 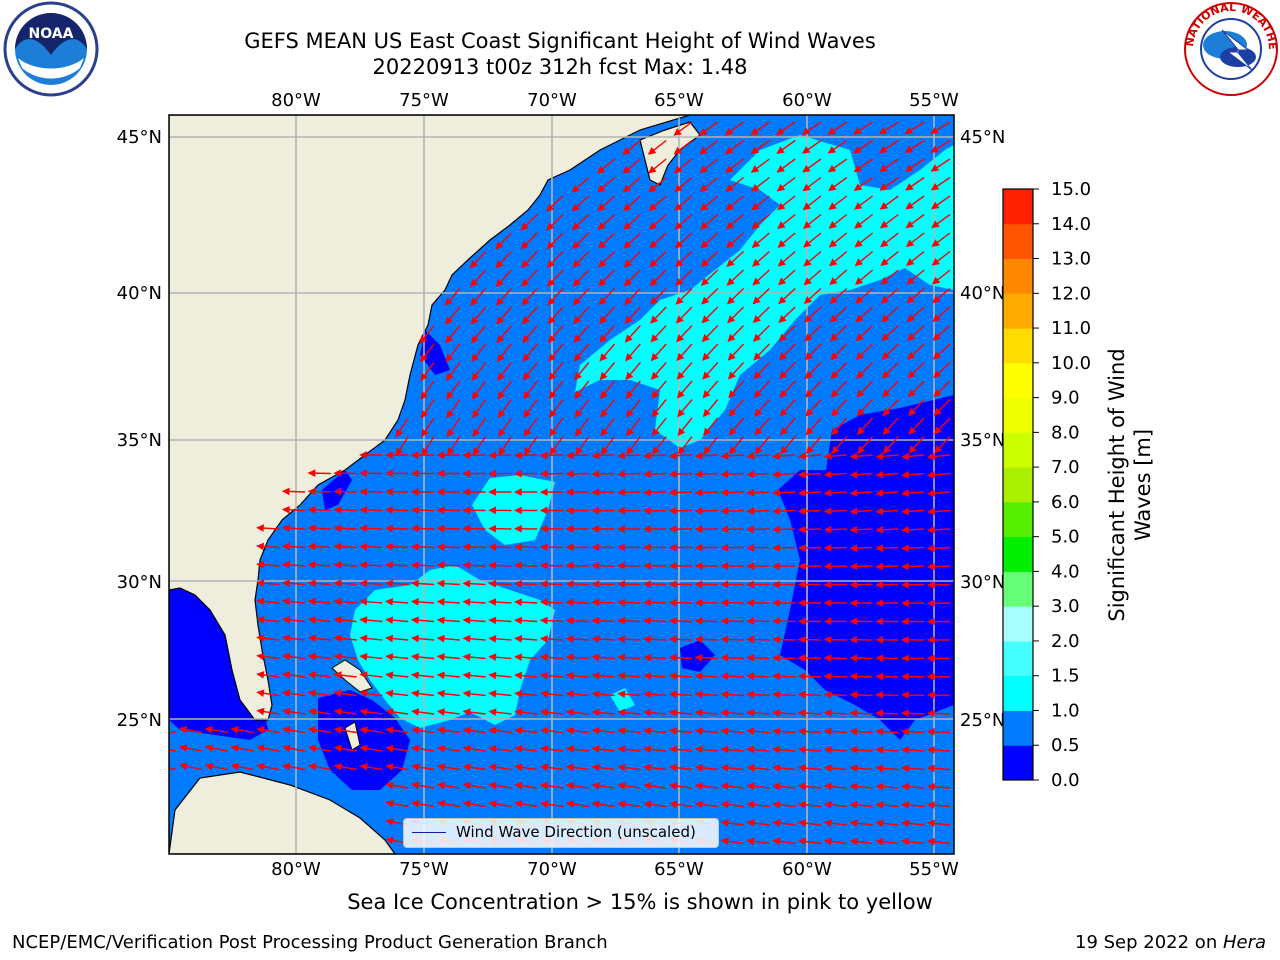 What do you see at coordinates (679, 100) in the screenshot?
I see `lon-tick-top: 65°W` at bounding box center [679, 100].